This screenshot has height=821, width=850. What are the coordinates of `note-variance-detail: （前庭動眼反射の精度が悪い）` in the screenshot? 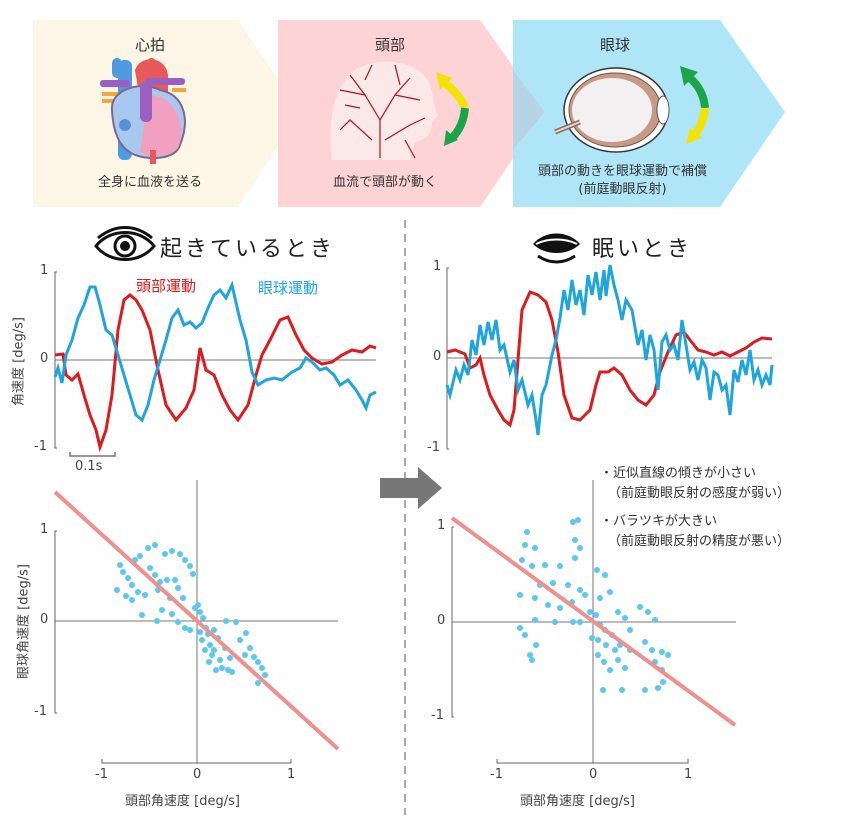 It's located at (699, 541).